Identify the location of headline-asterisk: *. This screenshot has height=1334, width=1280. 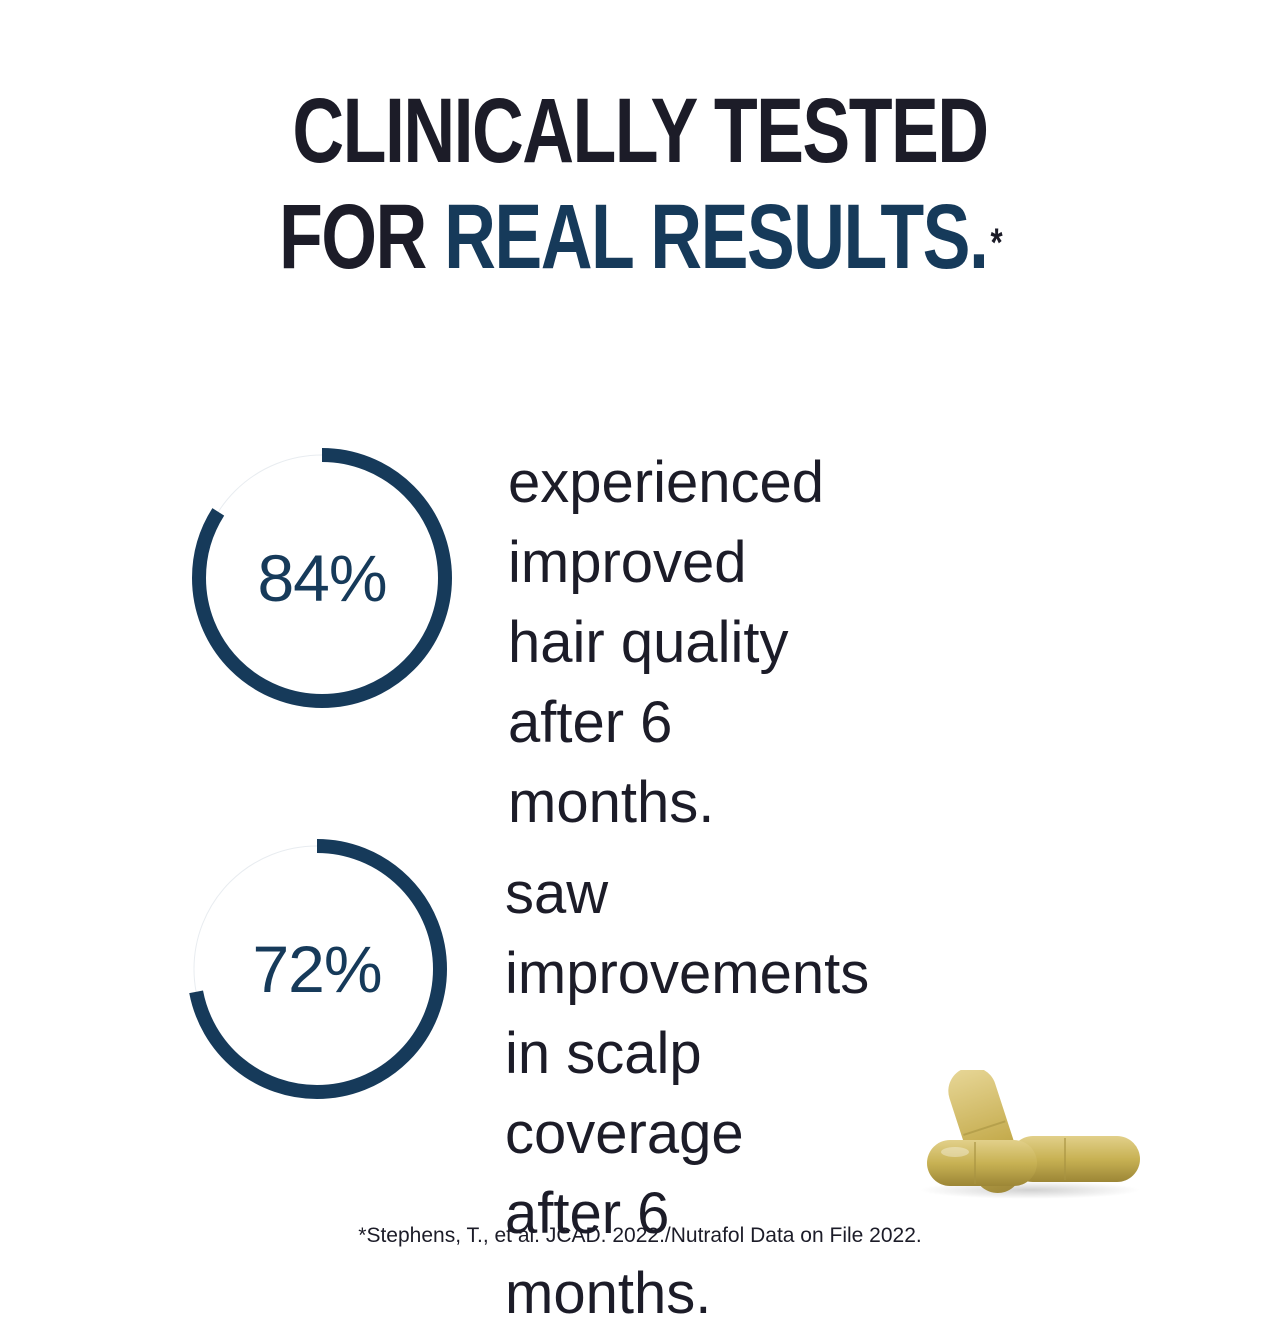
(996, 243).